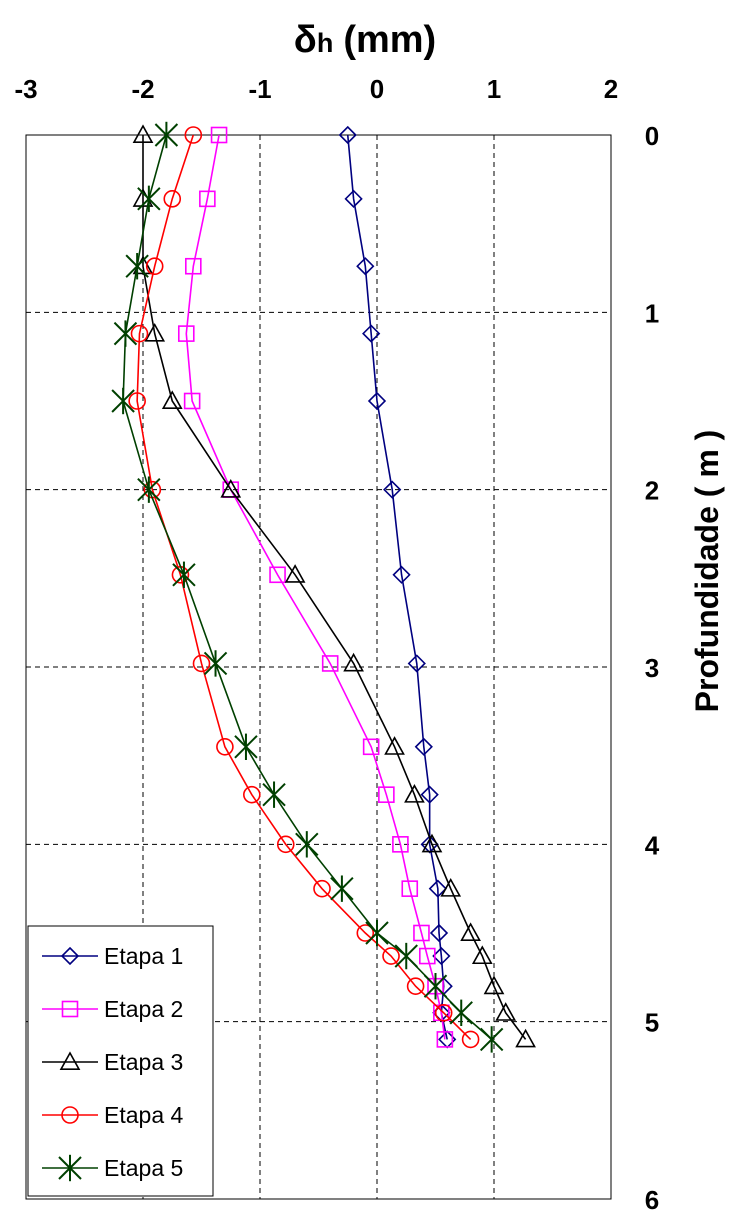  What do you see at coordinates (70, 1060) in the screenshot?
I see `triangle-marker-legend` at bounding box center [70, 1060].